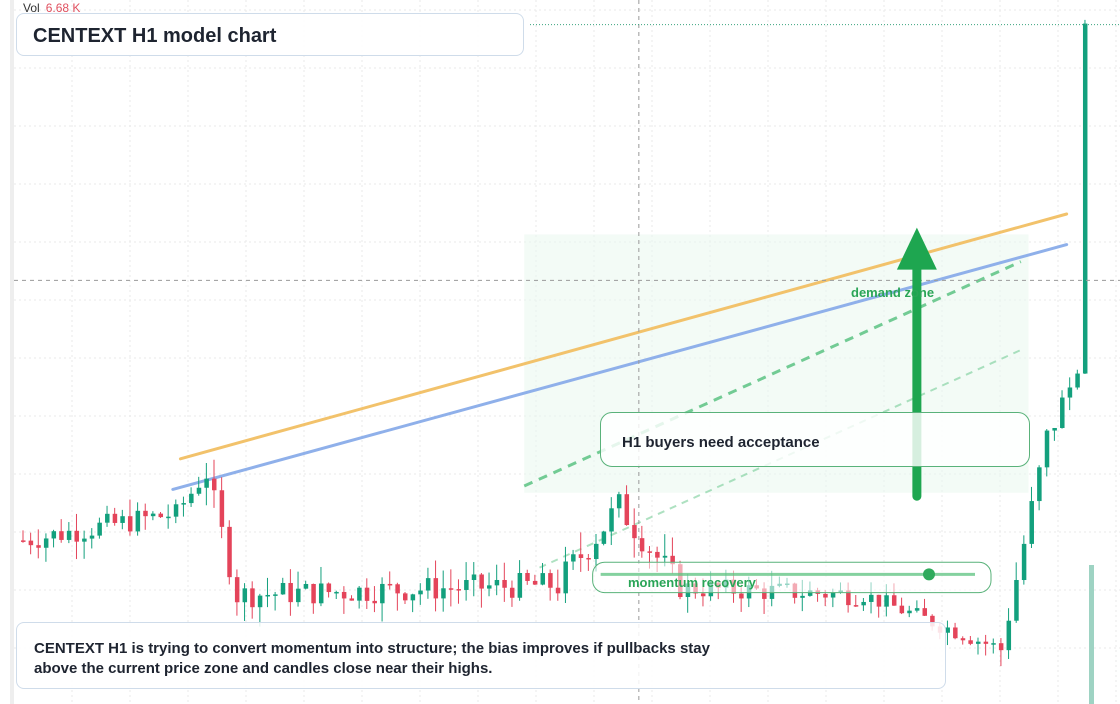  I want to click on demand-zone-label: demand zone, so click(893, 292).